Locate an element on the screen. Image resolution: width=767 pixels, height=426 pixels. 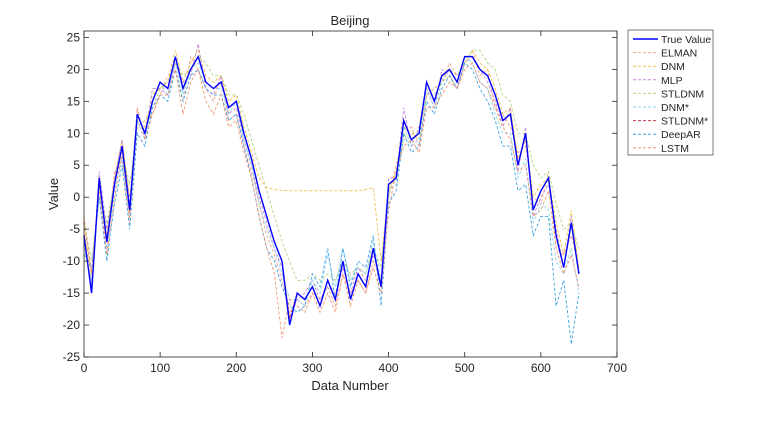
y-tick-label: 10 is located at coordinates (74, 133).